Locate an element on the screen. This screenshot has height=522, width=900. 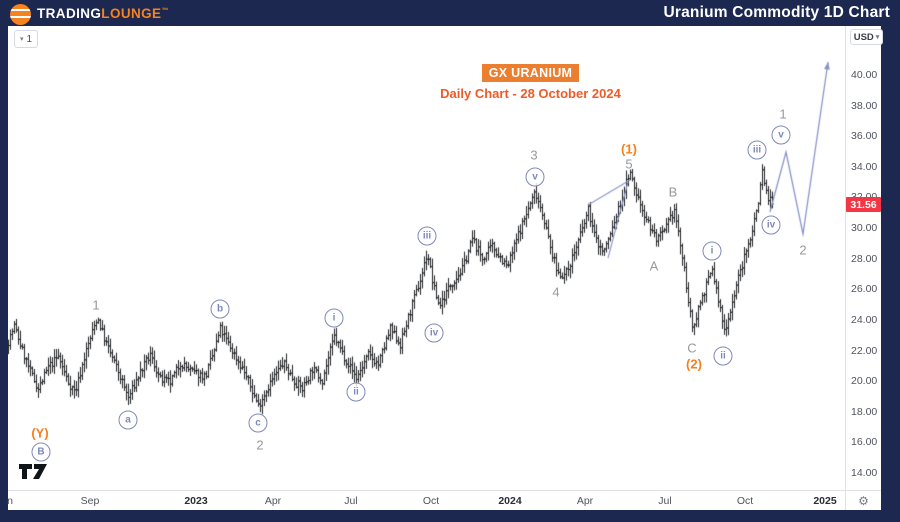
wave-label: c is located at coordinates (258, 423).